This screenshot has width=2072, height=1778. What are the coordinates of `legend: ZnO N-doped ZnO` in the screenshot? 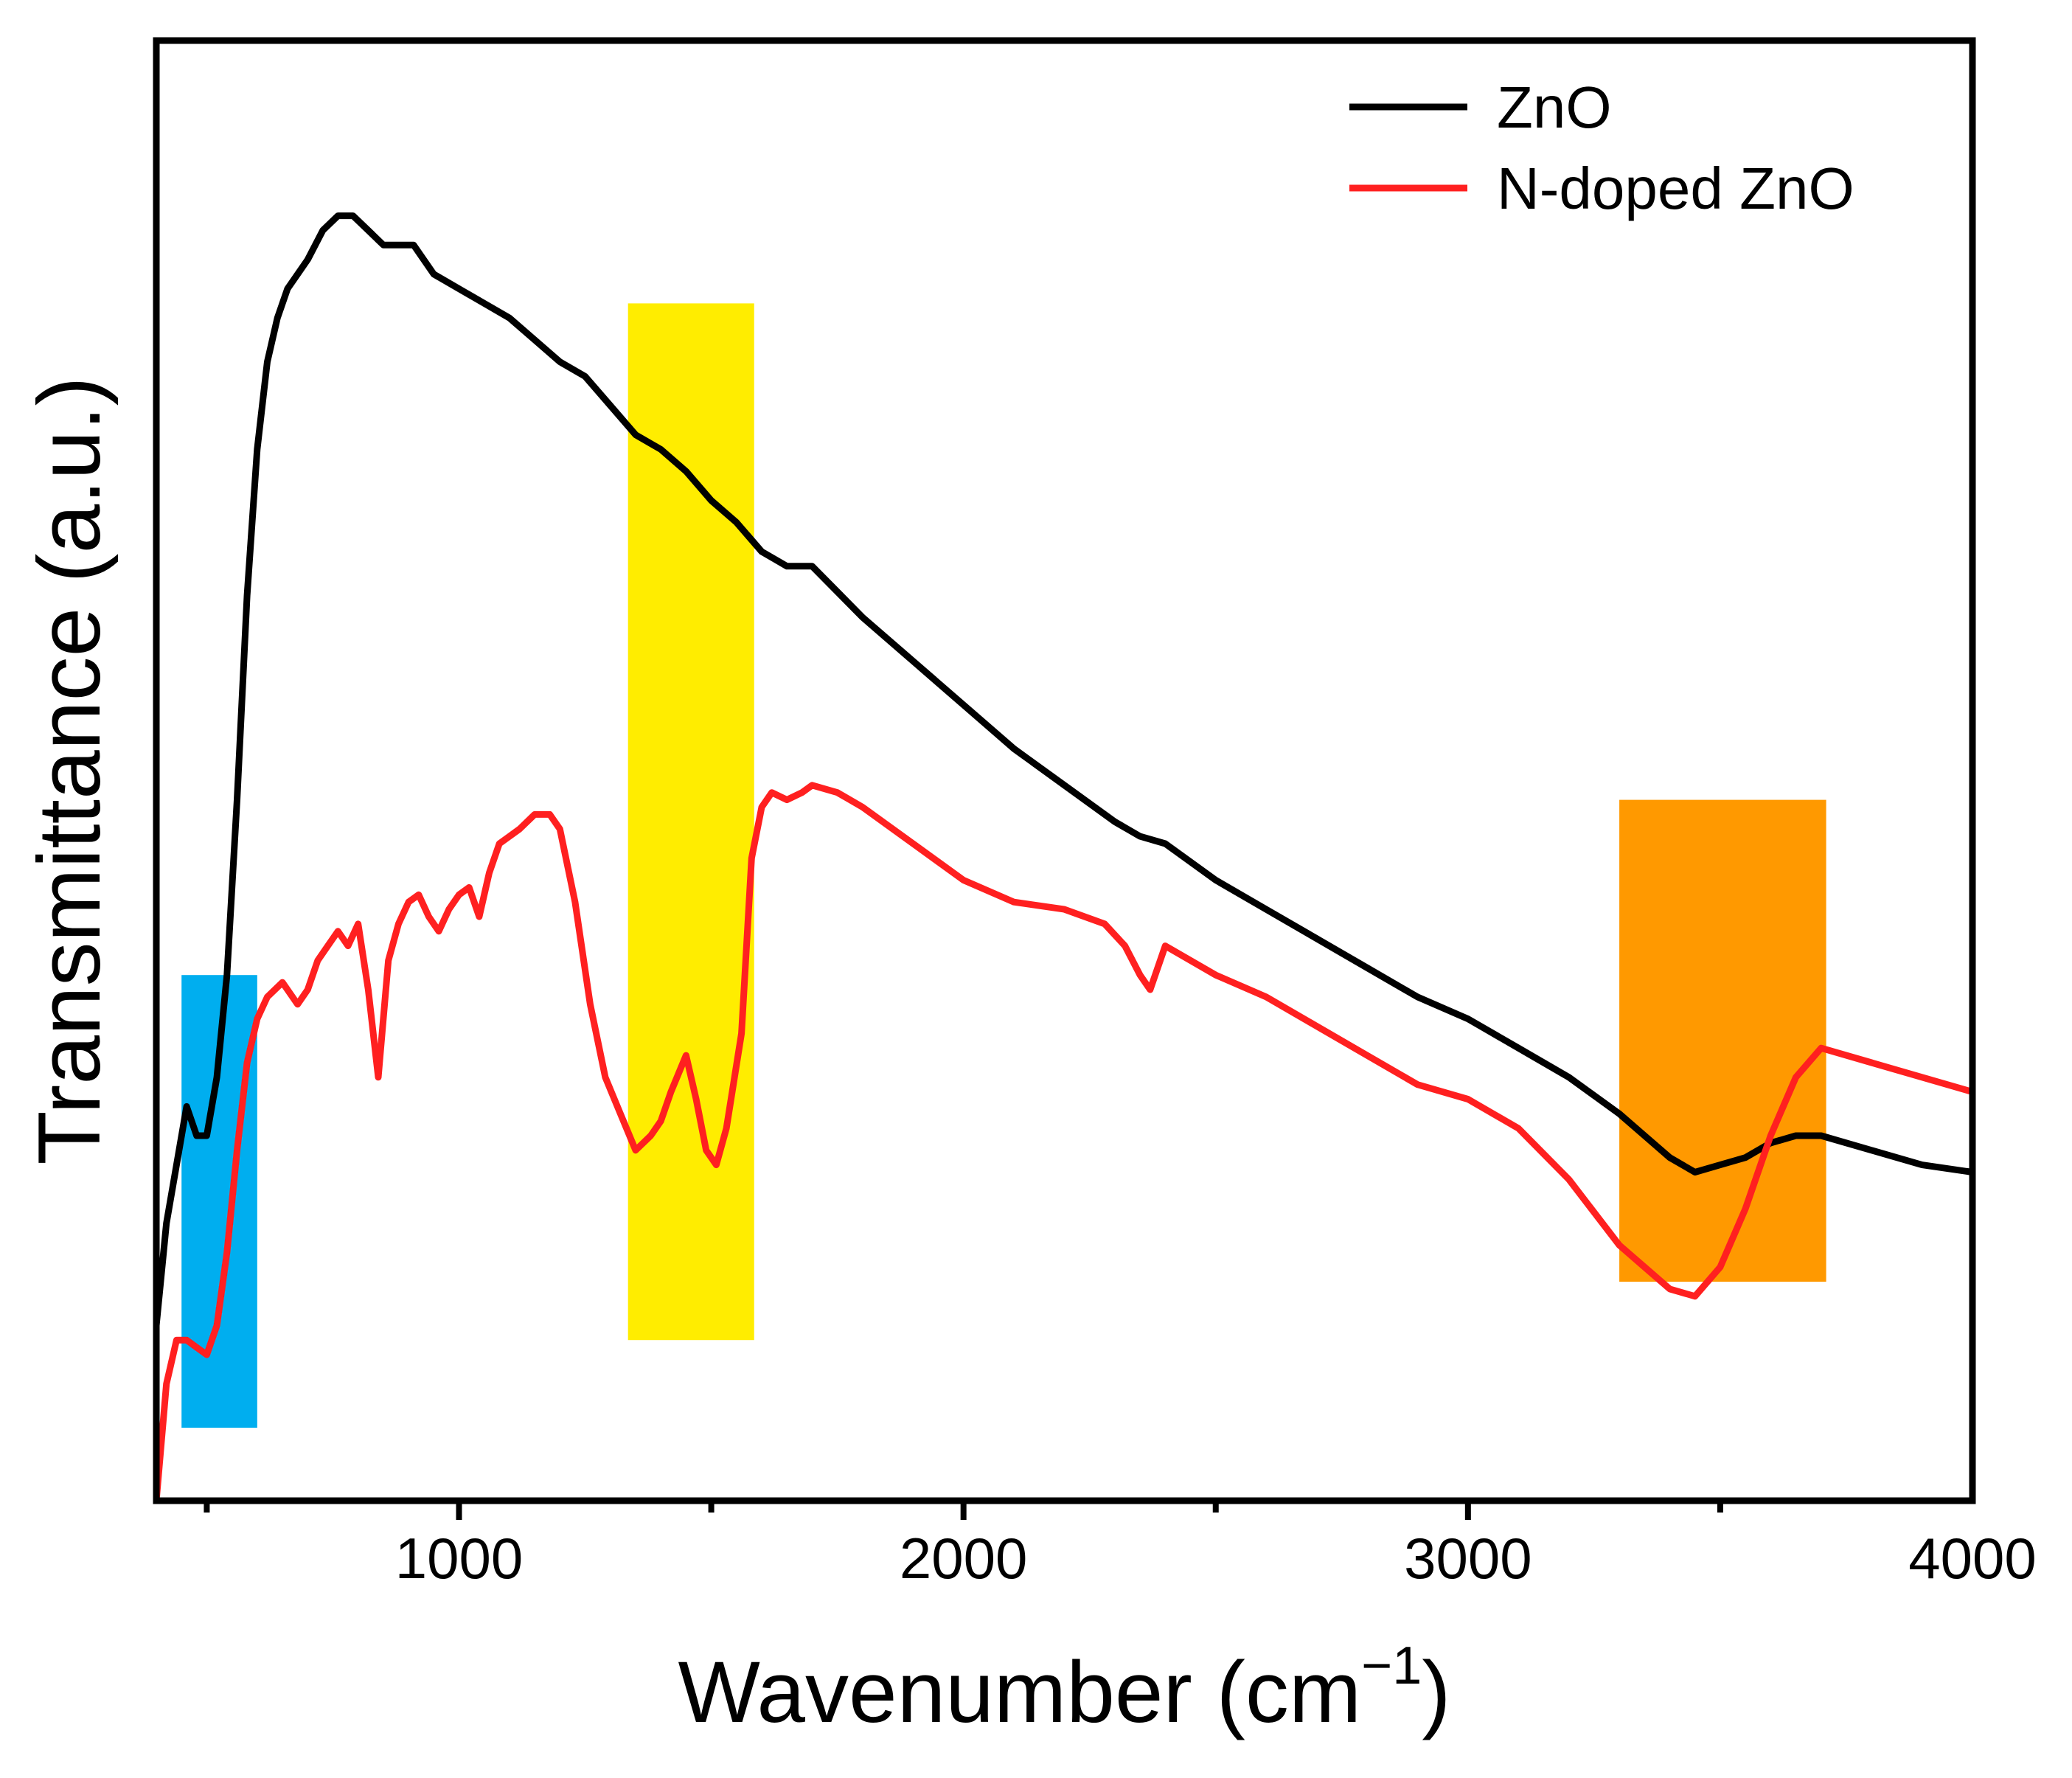 It's located at (1601, 148).